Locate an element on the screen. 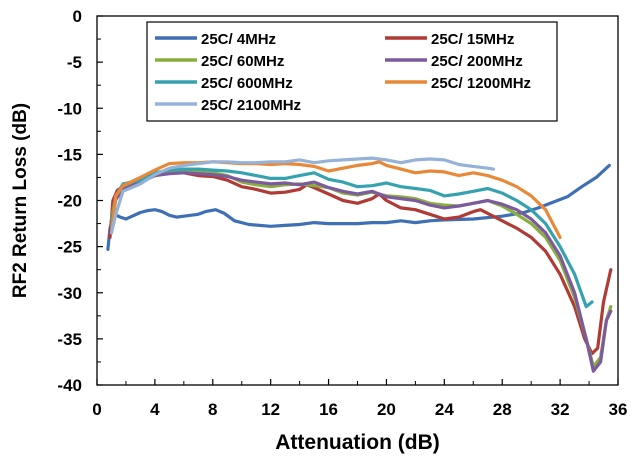 The height and width of the screenshot is (459, 636). y-tick-label: -10 is located at coordinates (69, 108).